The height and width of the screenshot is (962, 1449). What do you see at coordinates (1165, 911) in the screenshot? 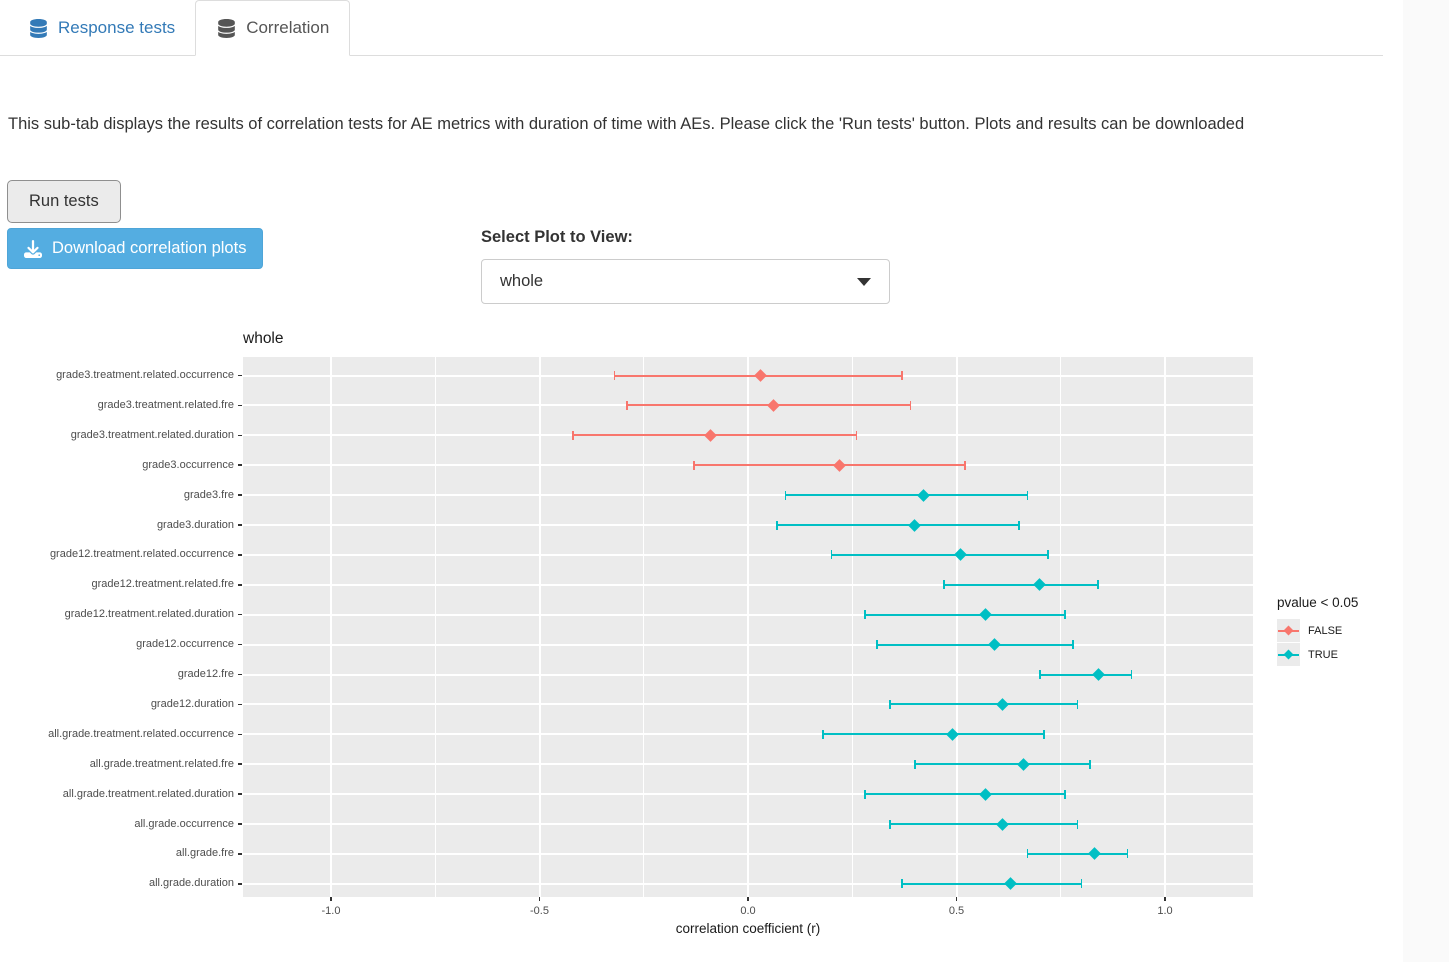
I see `x-tick-label: 1.0` at bounding box center [1165, 911].